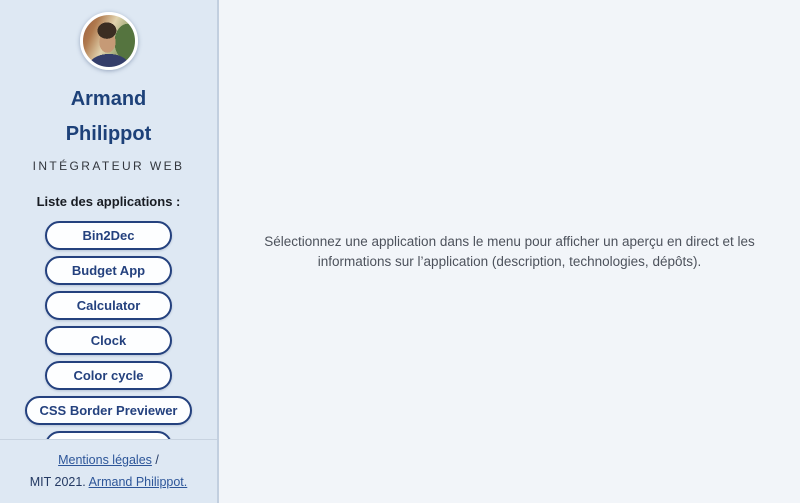 The height and width of the screenshot is (503, 800). I want to click on footer-legal-line: Mentions légales /, so click(108, 460).